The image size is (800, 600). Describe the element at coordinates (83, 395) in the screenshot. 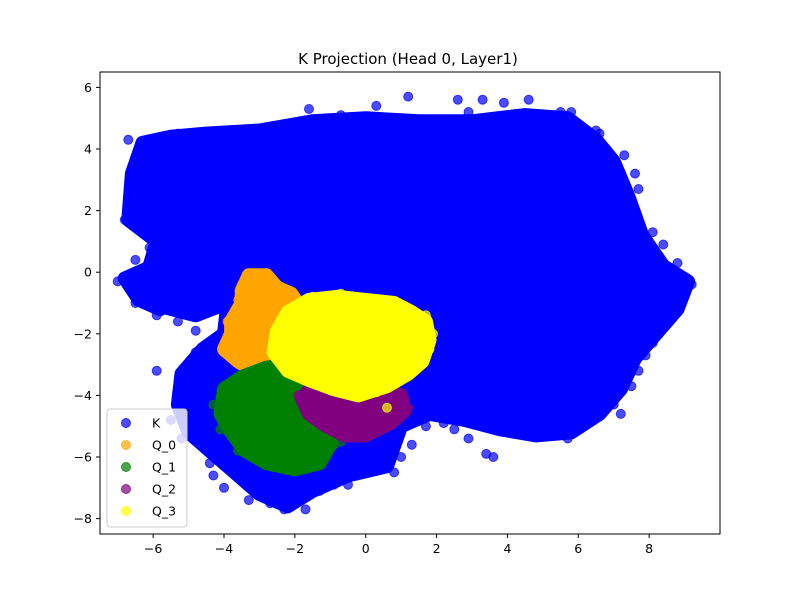

I see `y-tick-label: −4` at that location.